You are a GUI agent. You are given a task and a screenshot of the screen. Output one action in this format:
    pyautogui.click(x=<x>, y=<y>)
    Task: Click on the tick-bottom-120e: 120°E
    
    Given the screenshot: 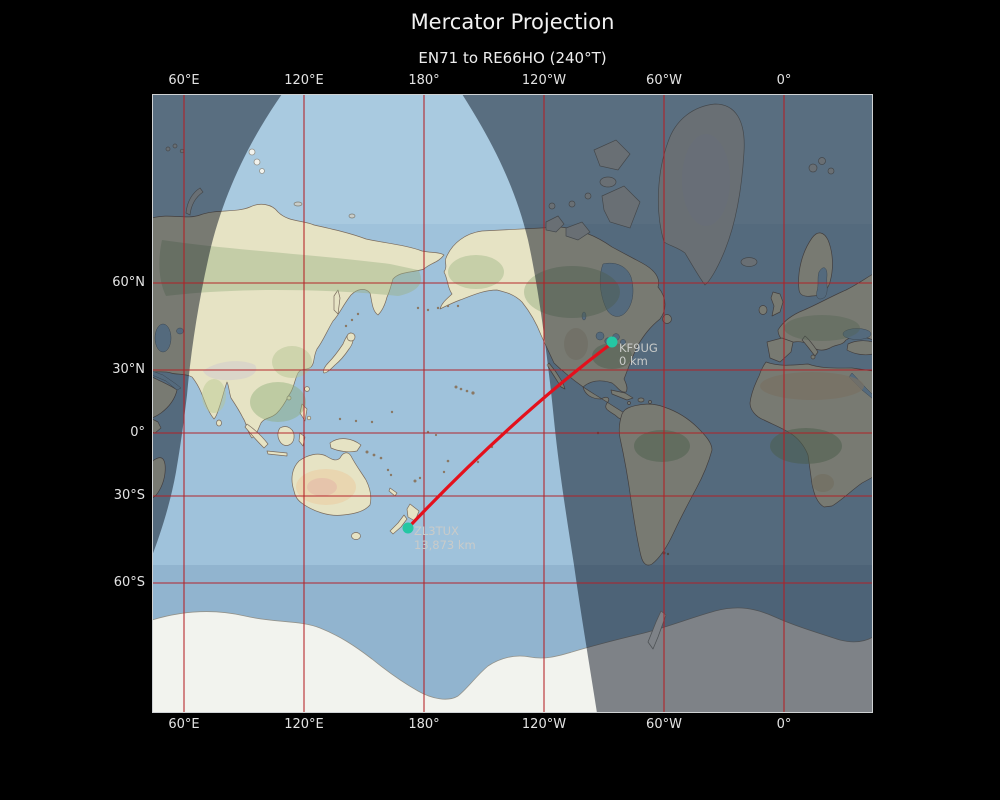 What is the action you would take?
    pyautogui.click(x=304, y=724)
    